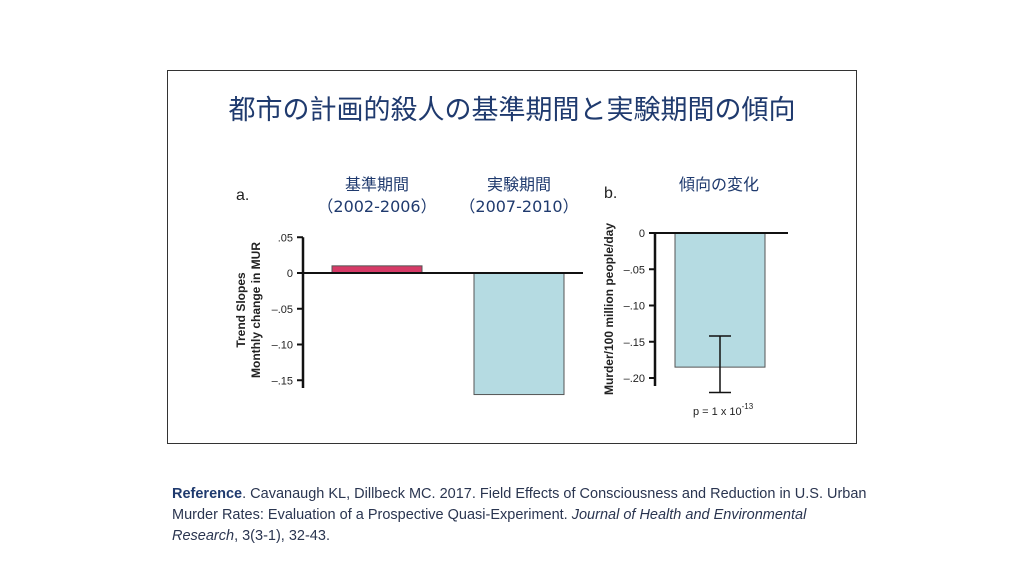 The height and width of the screenshot is (576, 1024). What do you see at coordinates (518, 206) in the screenshot?
I see `category-label-a-1-line2: （2007-2010）` at bounding box center [518, 206].